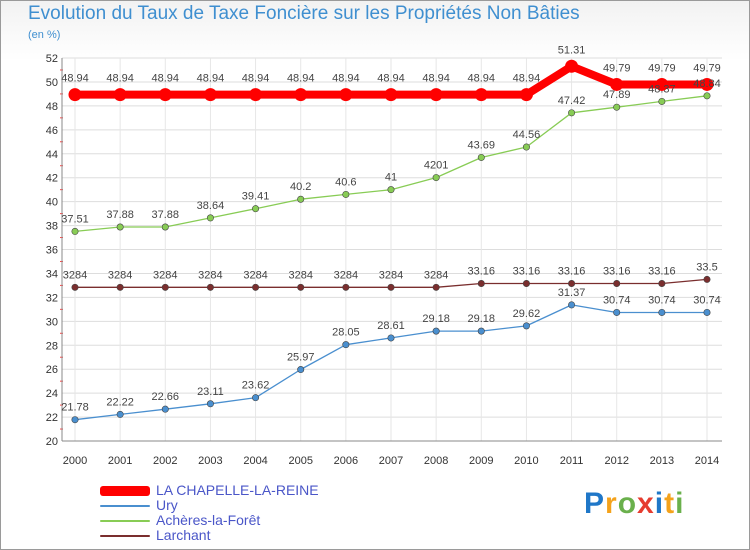 This screenshot has height=550, width=750. What do you see at coordinates (707, 84) in the screenshot?
I see `data-label: 48.84` at bounding box center [707, 84].